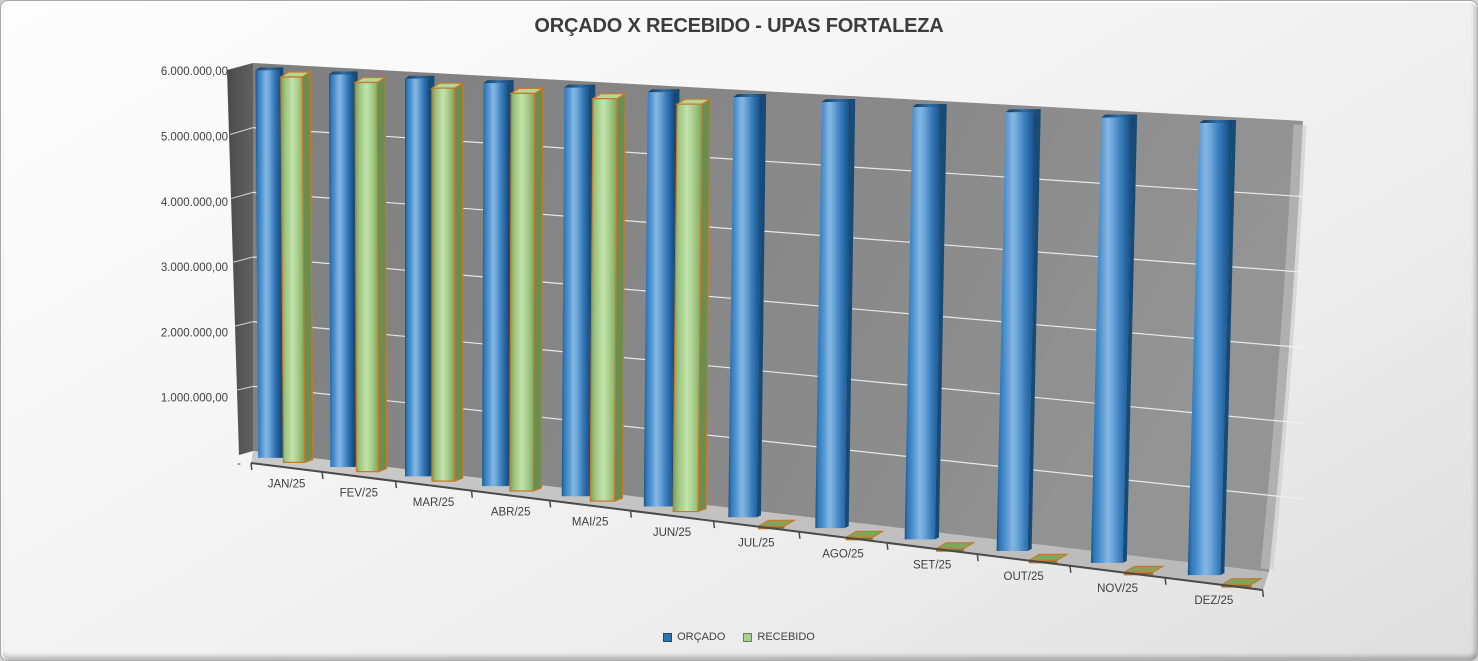 The image size is (1478, 661). I want to click on chart-title: ORÇADO X RECEBIDO - UPAS FORTALEZA, so click(739, 26).